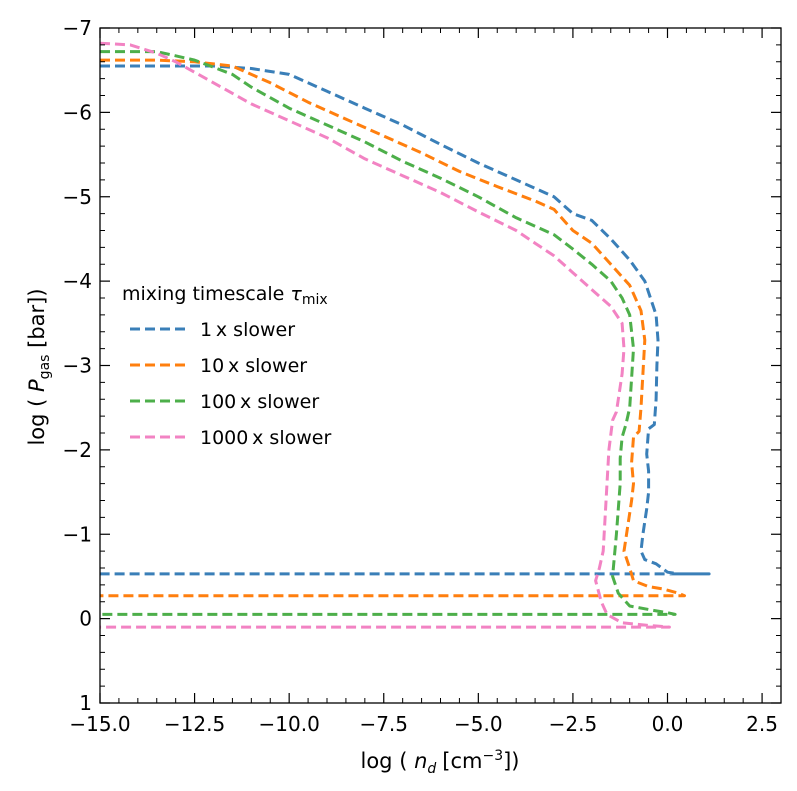  Describe the element at coordinates (77, 366) in the screenshot. I see `y-tick-label: −3` at that location.